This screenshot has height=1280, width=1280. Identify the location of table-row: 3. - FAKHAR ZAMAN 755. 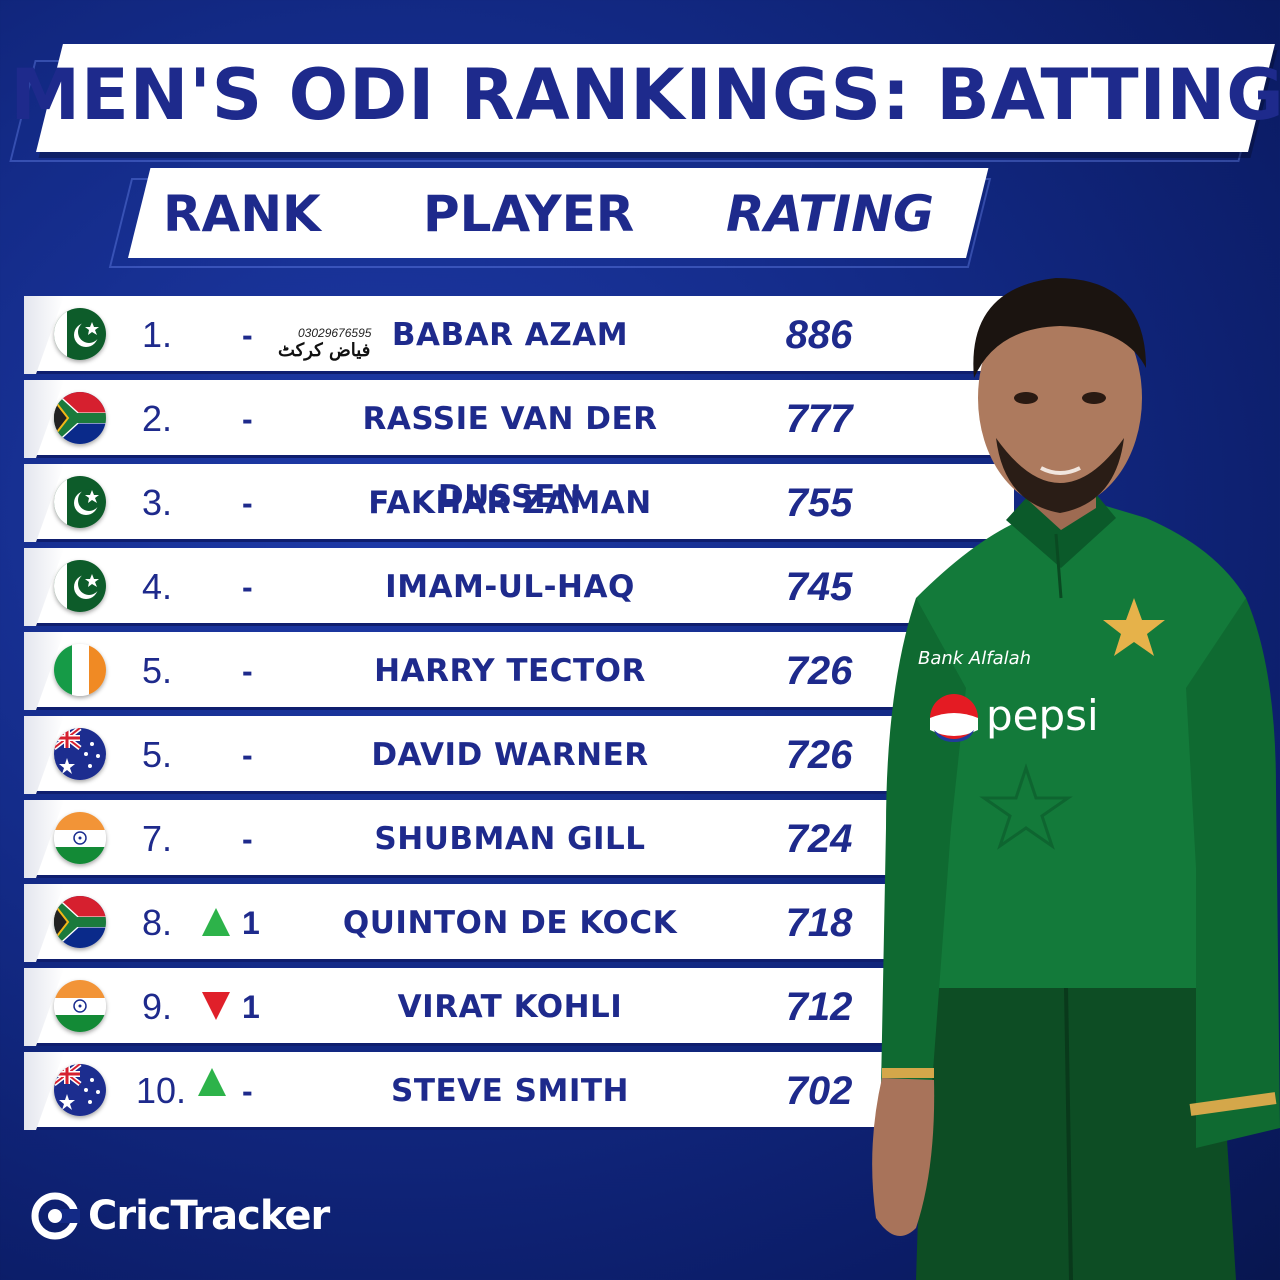
(519, 503).